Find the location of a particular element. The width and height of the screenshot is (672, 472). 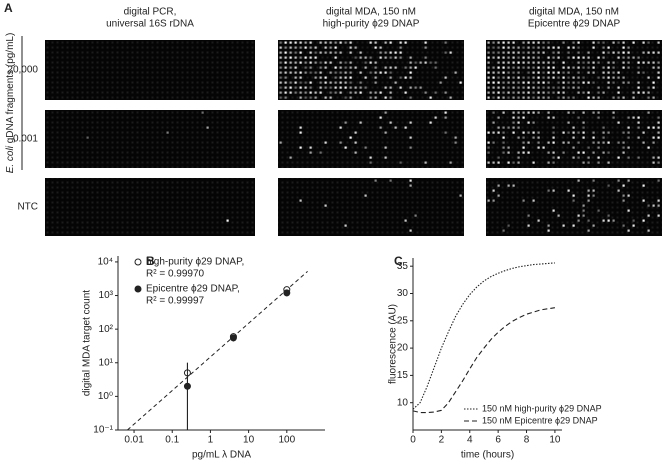

point is located at coordinates (287, 293).